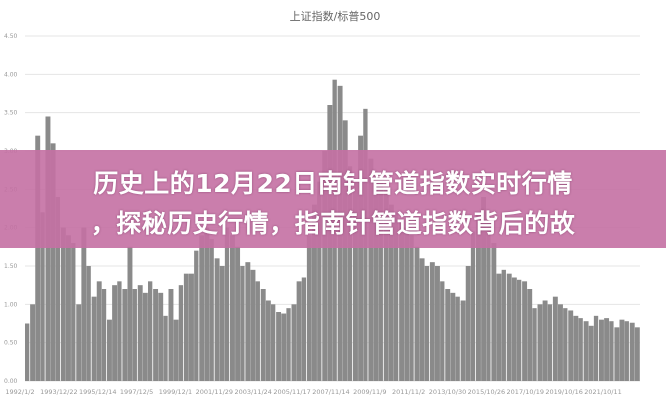  I want to click on y-tick-label: 0.00, so click(11, 381).